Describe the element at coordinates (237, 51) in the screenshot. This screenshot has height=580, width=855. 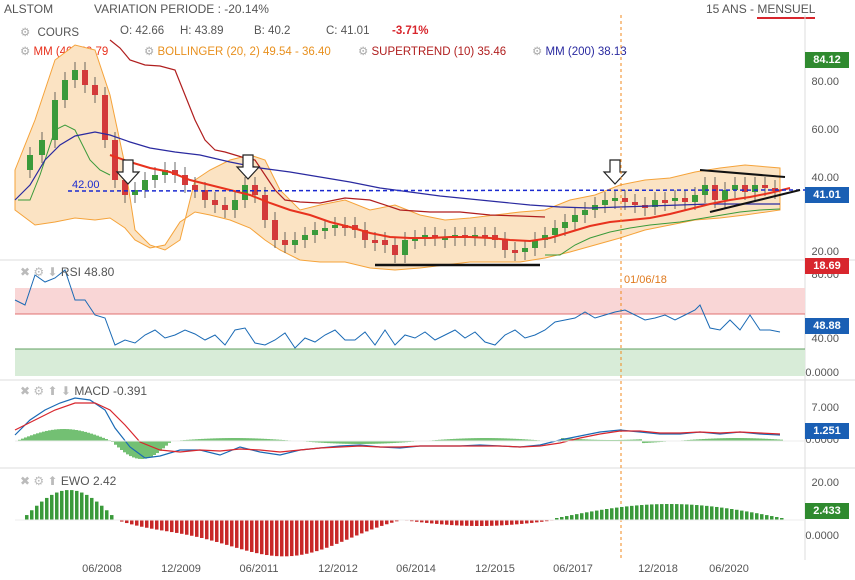
I see `legend-bollinger: ⚙ BOLLINGER (20, 2) 49.54 - 36.40` at that location.